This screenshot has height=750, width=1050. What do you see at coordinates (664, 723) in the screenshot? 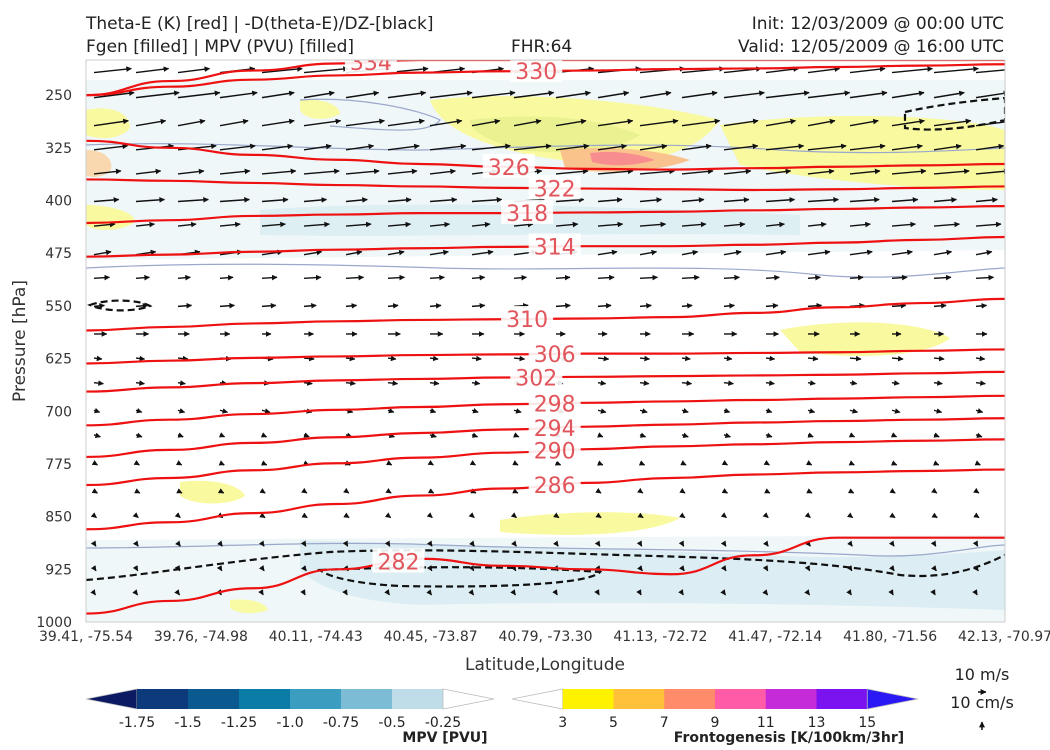
I see `colorbar-tick-label: 7` at bounding box center [664, 723].